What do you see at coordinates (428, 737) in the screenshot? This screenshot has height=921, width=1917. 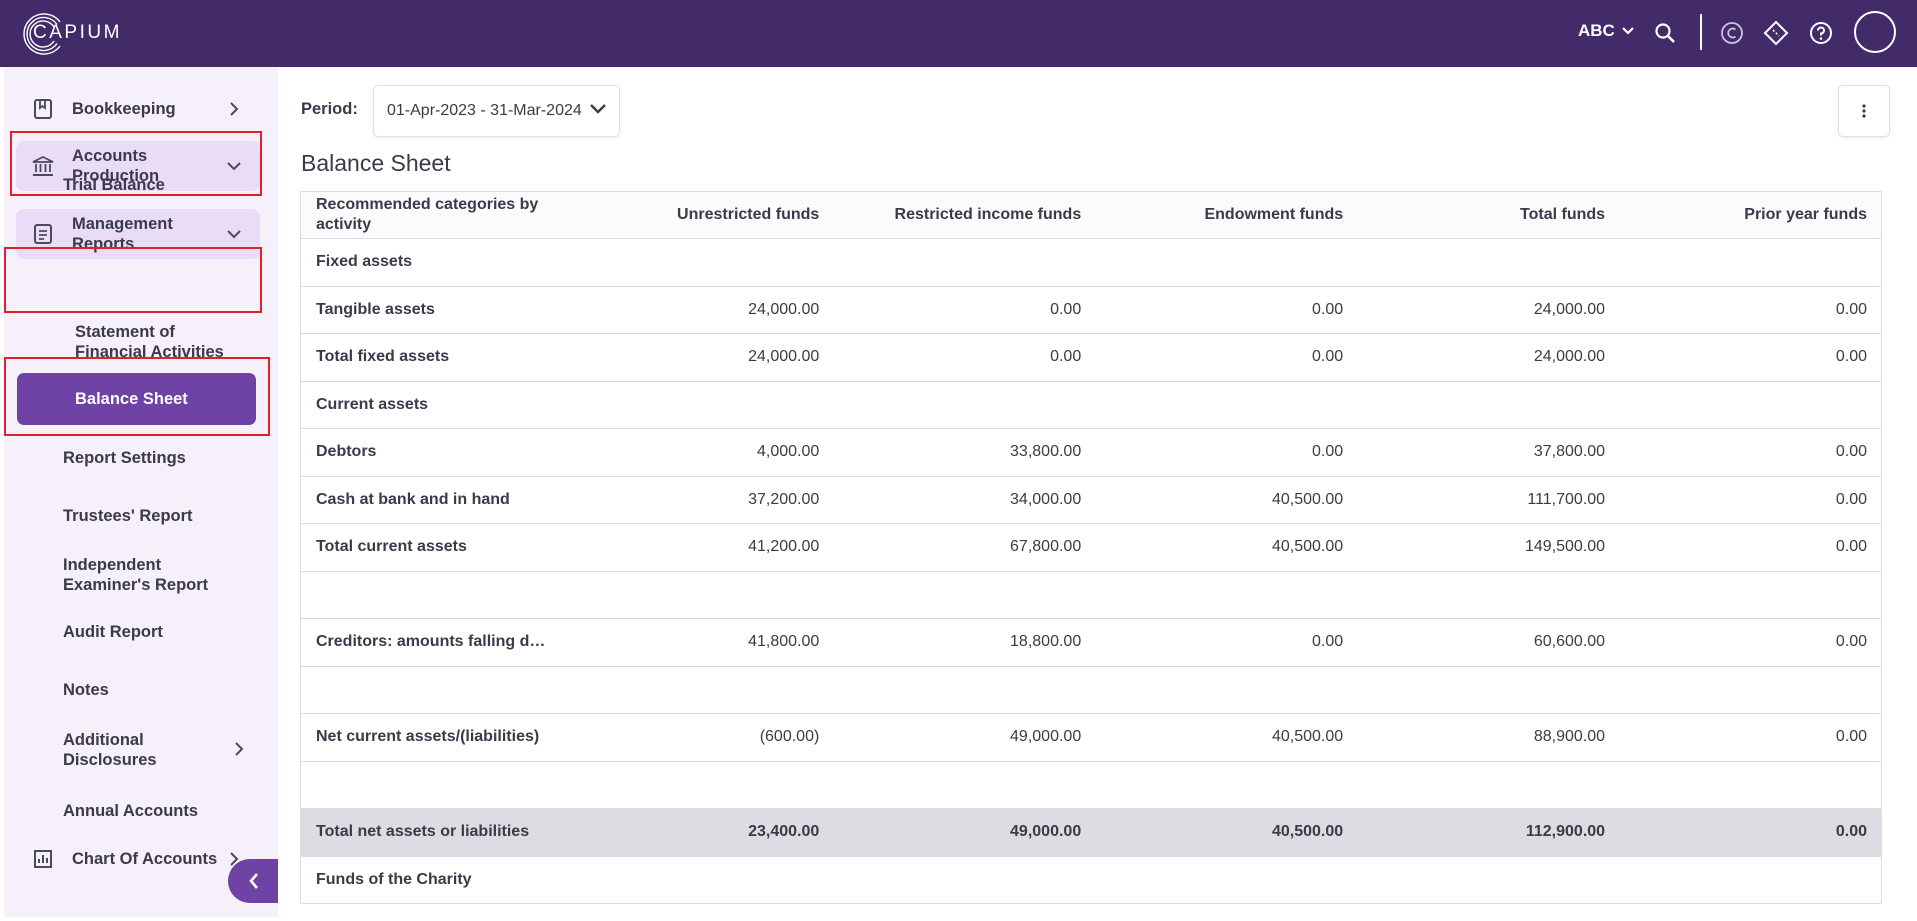 I see `row-label: Net current assets/(liabilities)` at bounding box center [428, 737].